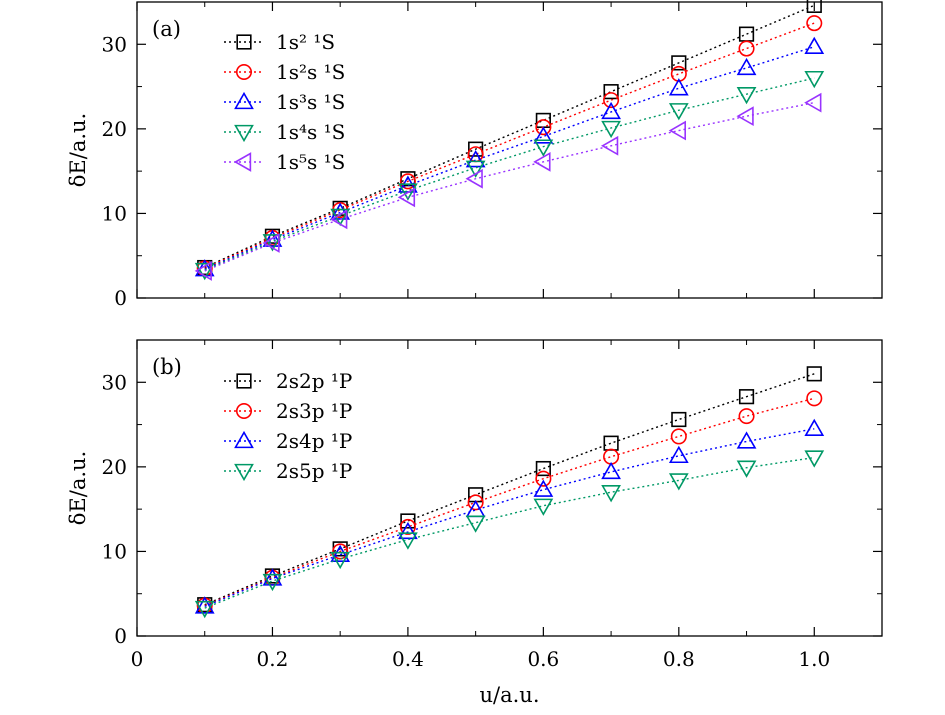  I want to click on legend-label: 1s²s ¹S, so click(310, 72).